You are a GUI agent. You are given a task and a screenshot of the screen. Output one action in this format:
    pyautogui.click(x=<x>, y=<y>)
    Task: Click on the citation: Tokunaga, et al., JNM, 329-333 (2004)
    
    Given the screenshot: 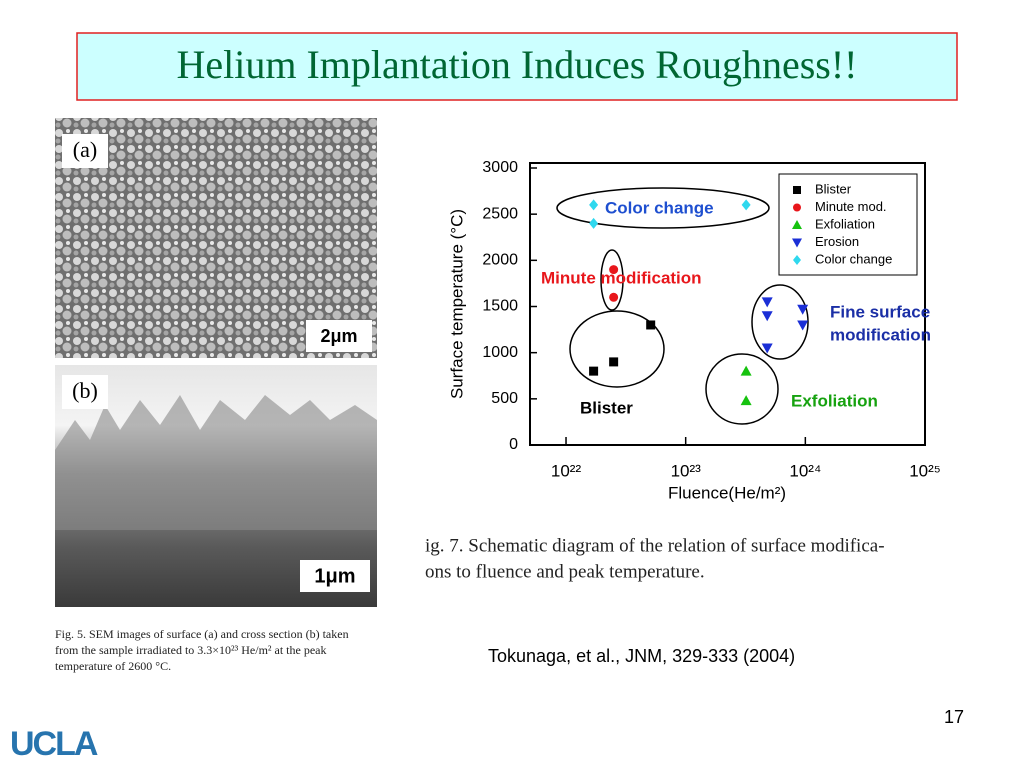 What is the action you would take?
    pyautogui.click(x=641, y=656)
    